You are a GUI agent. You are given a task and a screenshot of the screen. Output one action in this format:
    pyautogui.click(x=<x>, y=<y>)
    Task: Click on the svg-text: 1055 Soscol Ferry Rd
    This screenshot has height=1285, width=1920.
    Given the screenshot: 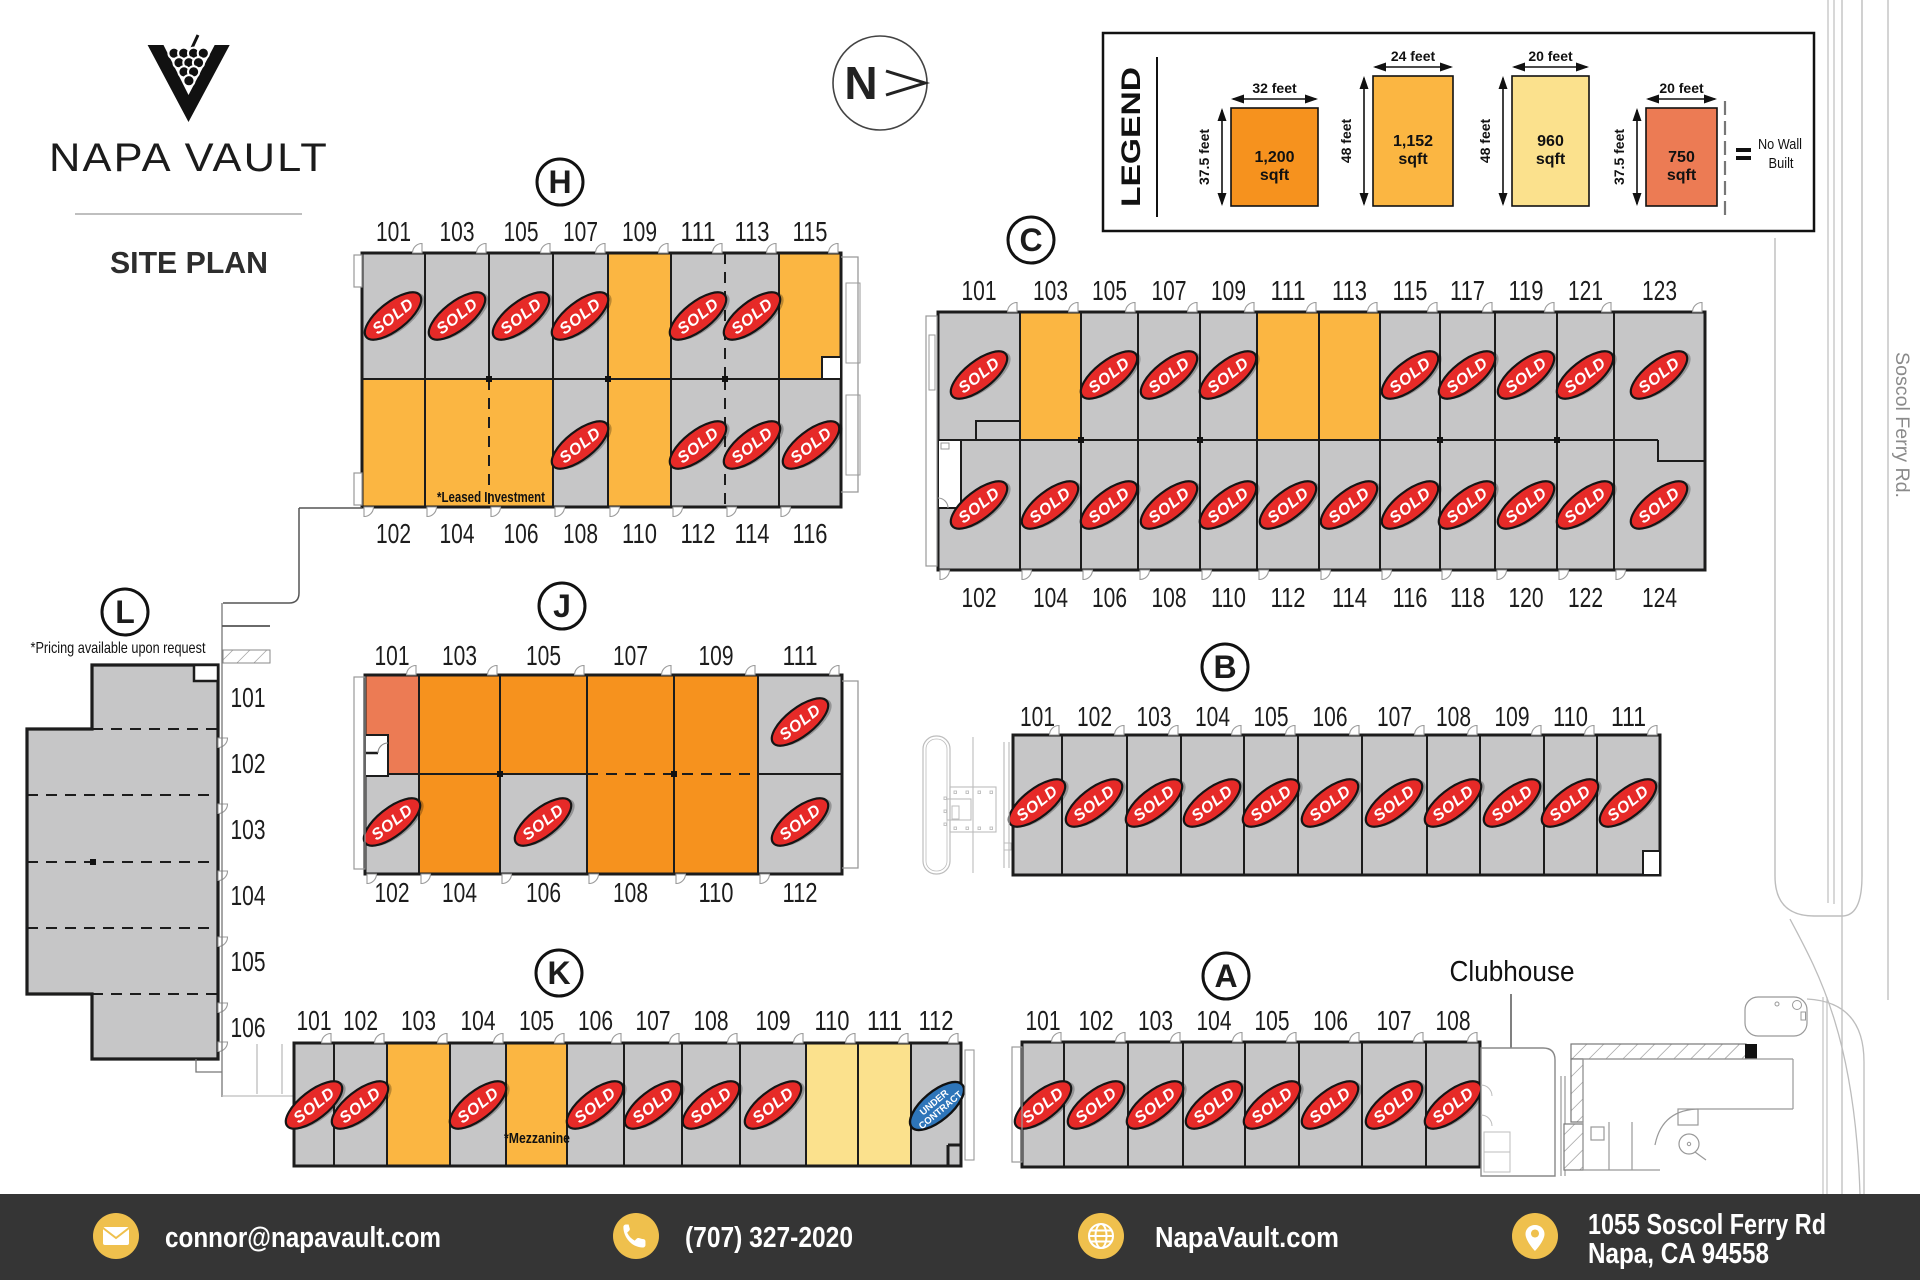 What is the action you would take?
    pyautogui.click(x=1707, y=1225)
    